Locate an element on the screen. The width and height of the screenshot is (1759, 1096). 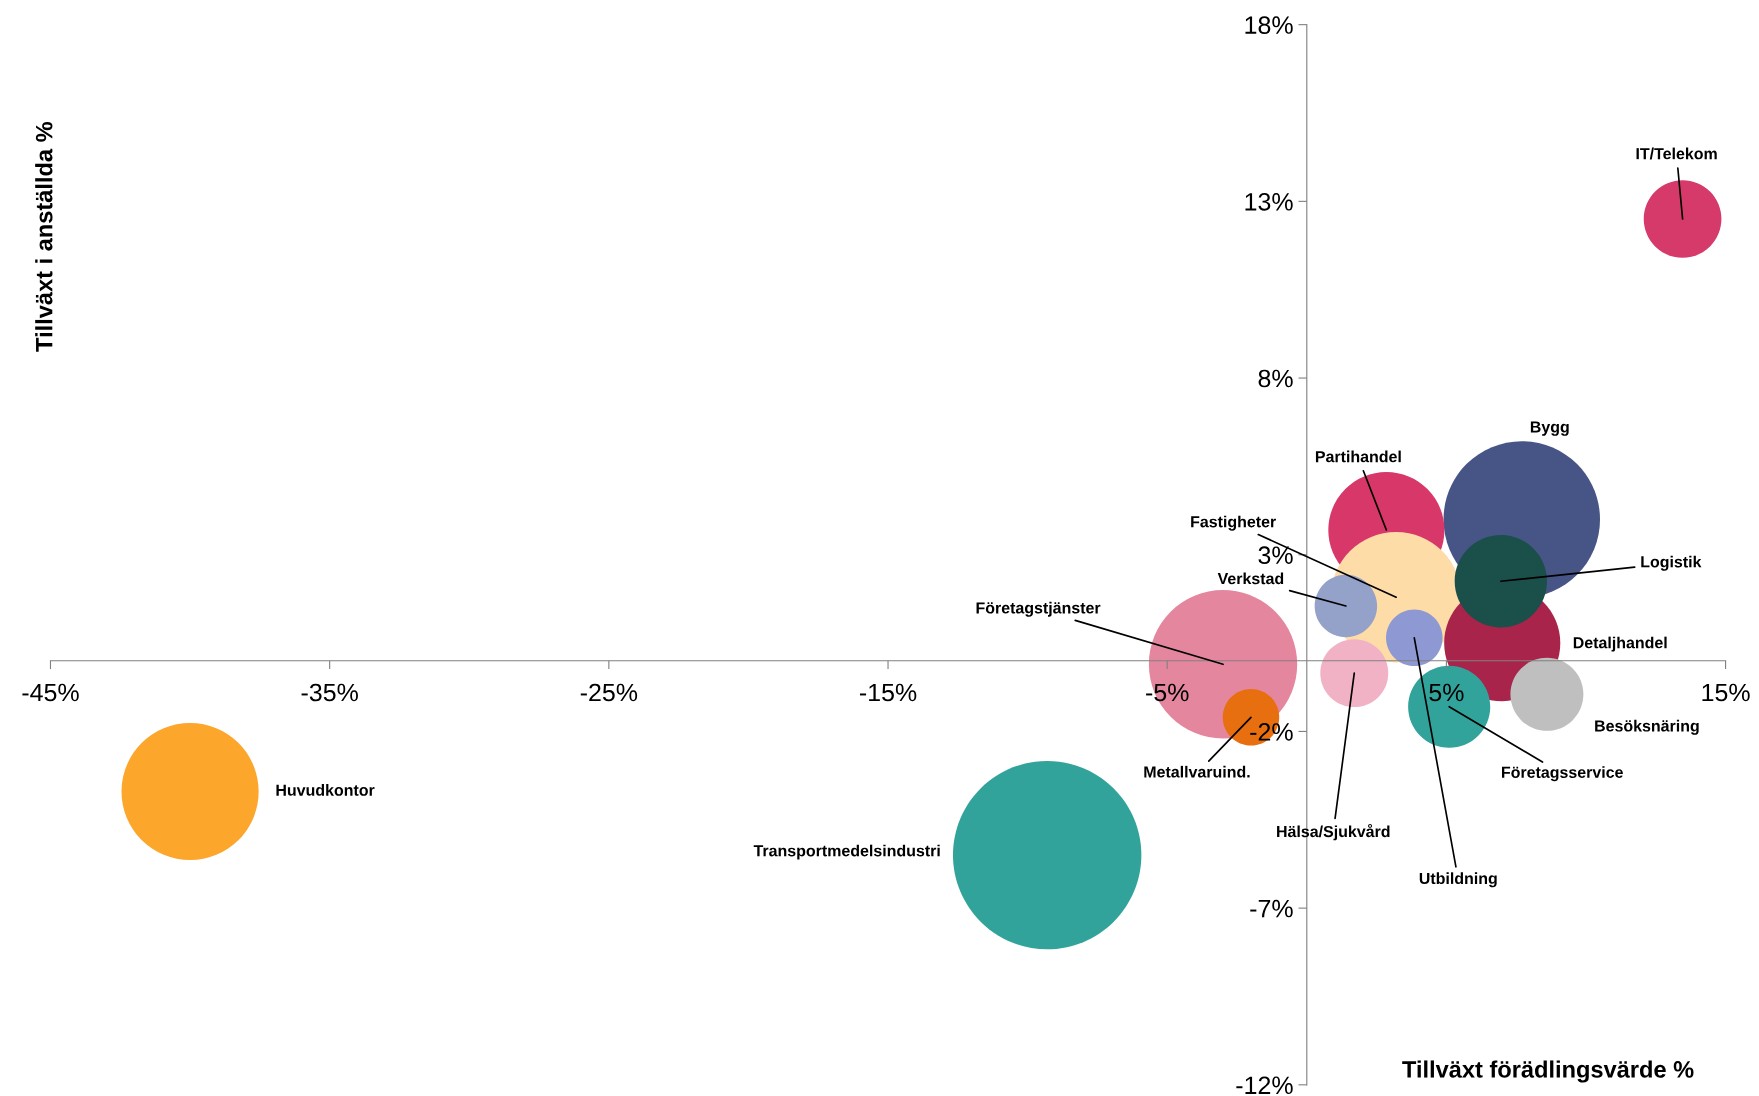
y-tick-label: 13% is located at coordinates (1269, 201).